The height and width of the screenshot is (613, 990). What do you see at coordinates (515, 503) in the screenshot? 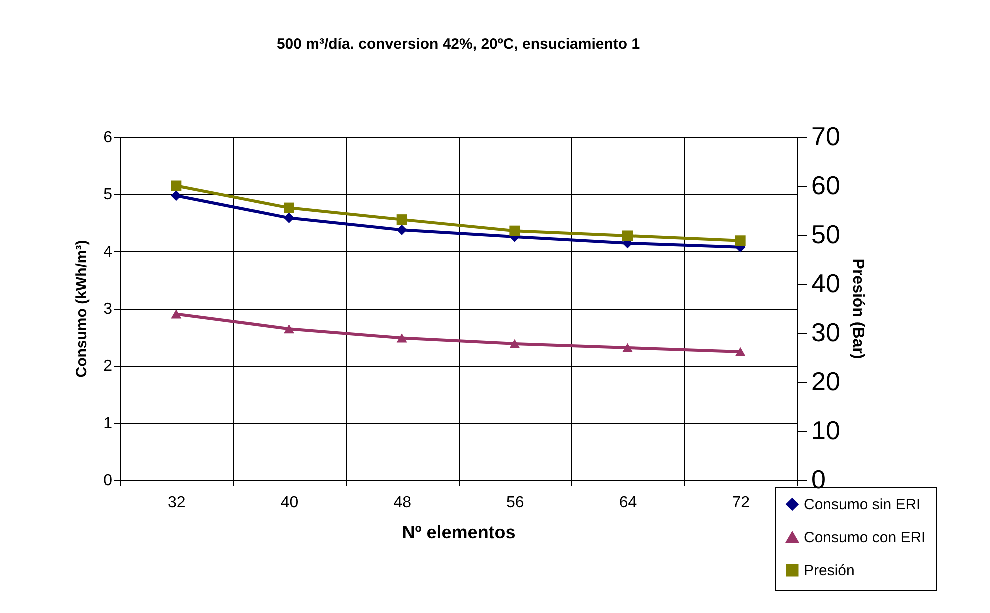
I see `x-tick-label: 56` at bounding box center [515, 503].